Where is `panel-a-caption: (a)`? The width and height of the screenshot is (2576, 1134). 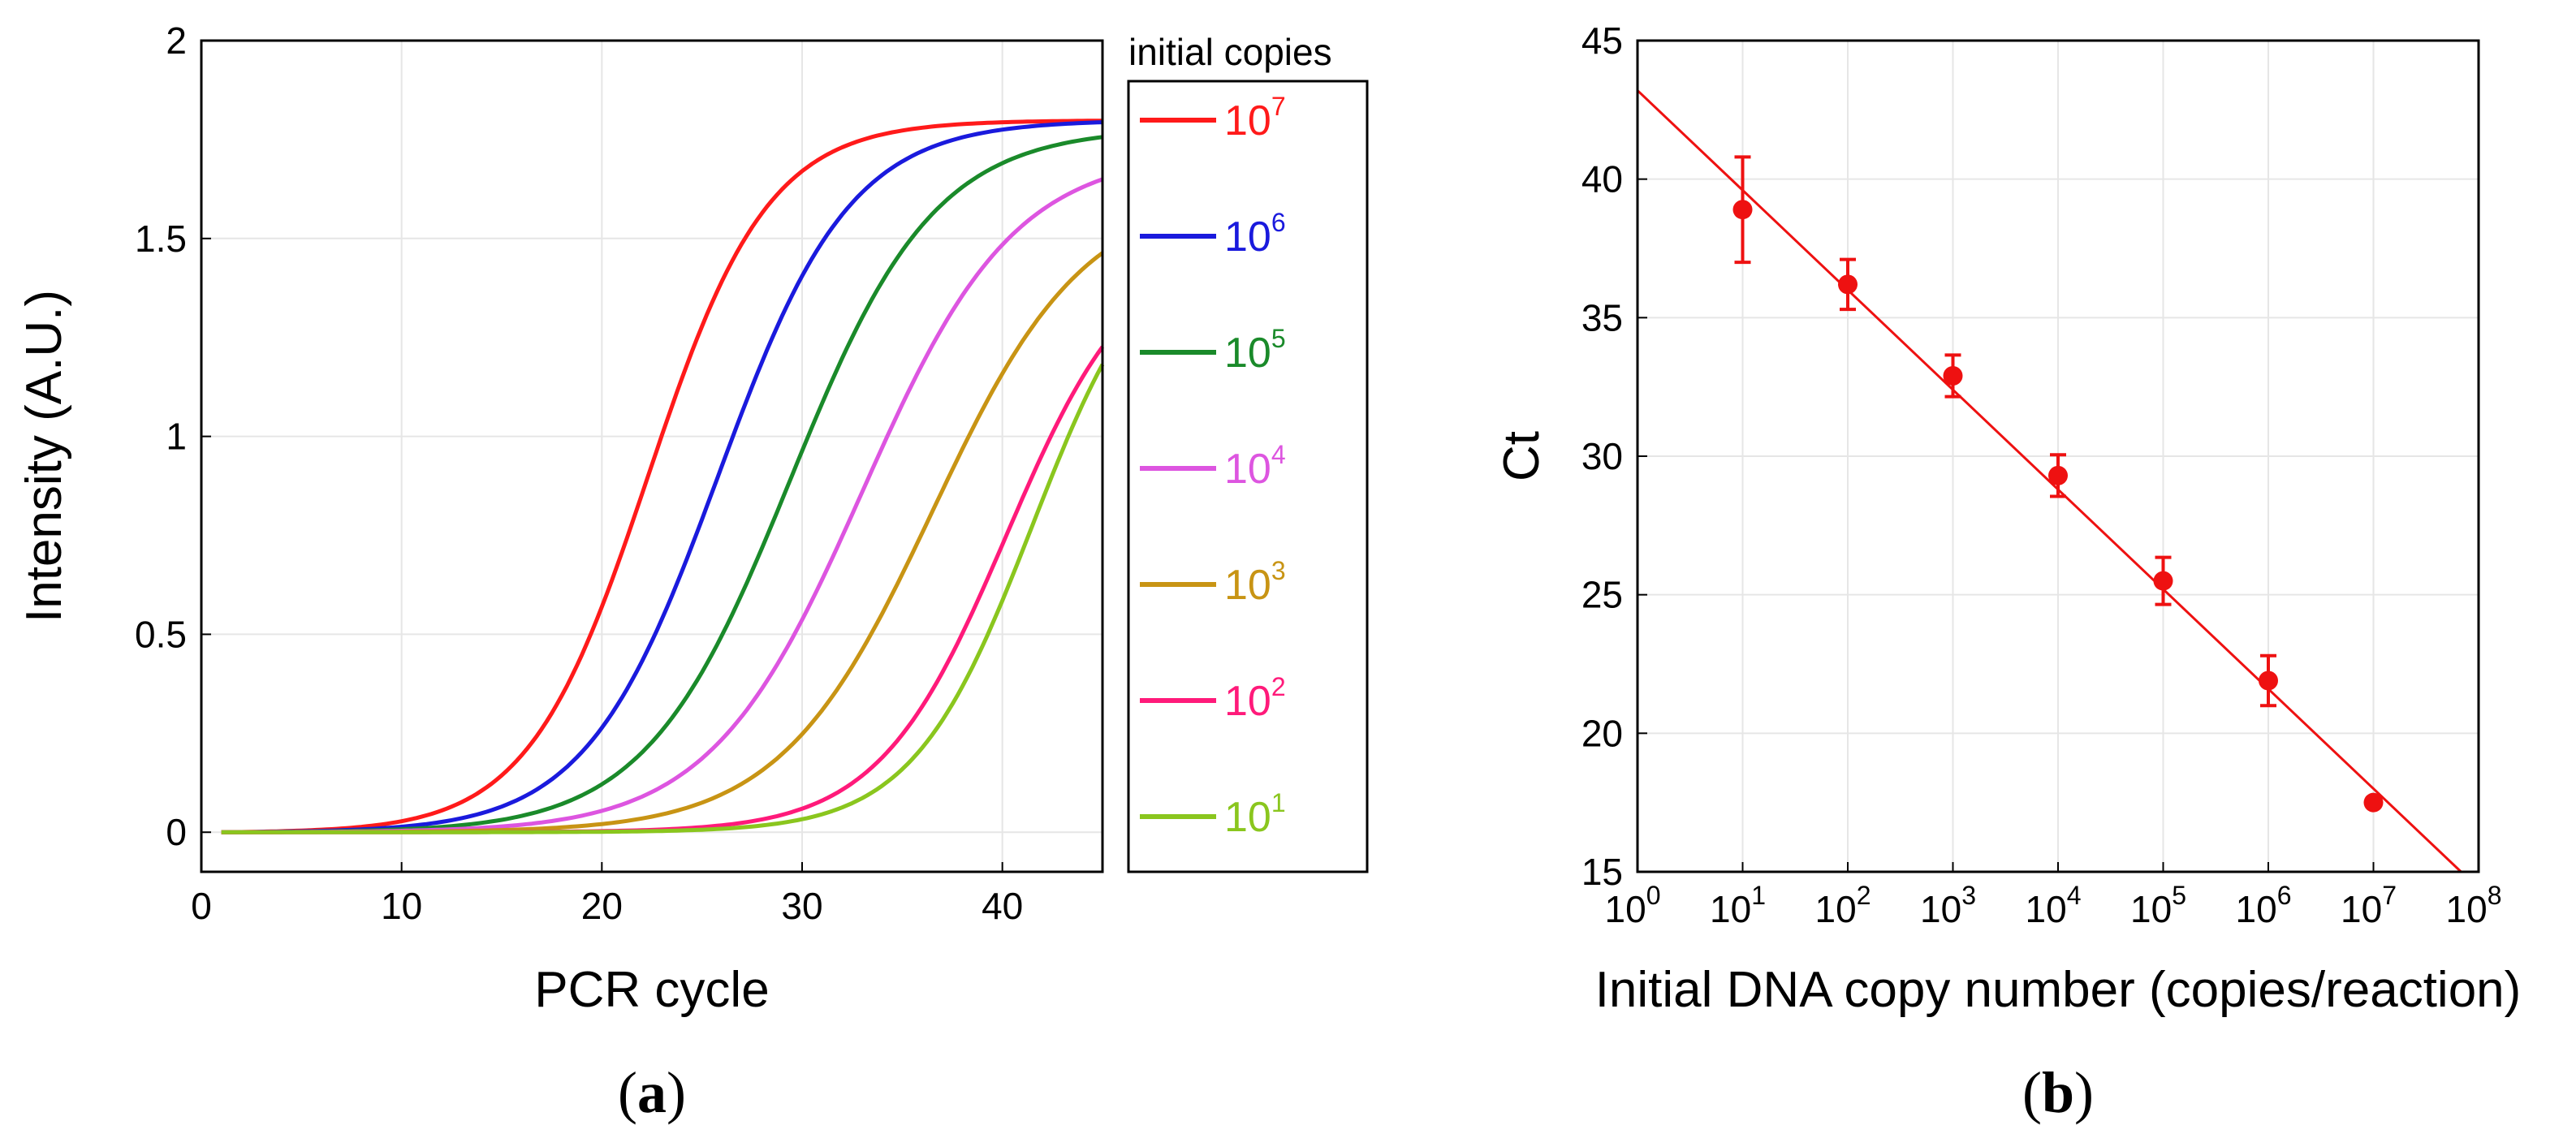 panel-a-caption: (a) is located at coordinates (652, 1092).